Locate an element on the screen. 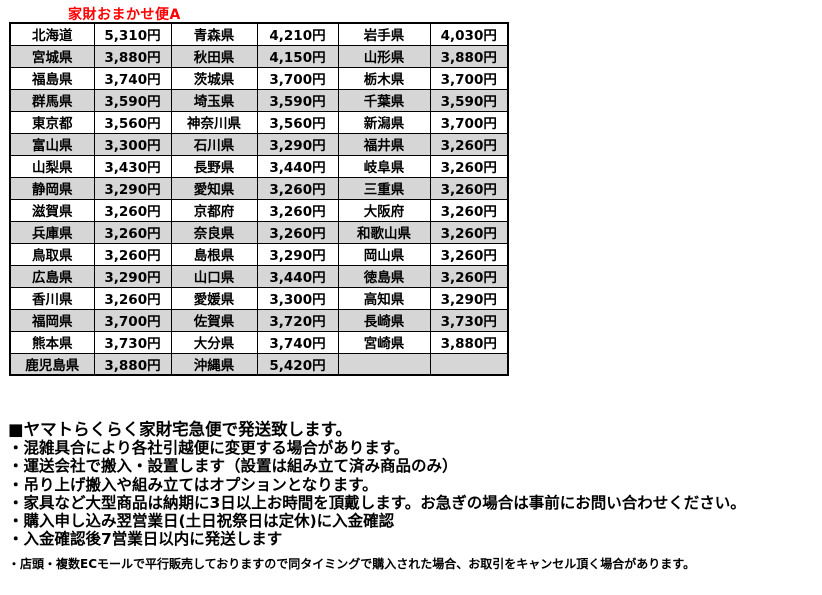 This screenshot has width=822, height=595. table-row: 東京都 3,560円 神奈川県 3,560円 新潟県 3,700円 is located at coordinates (259, 122).